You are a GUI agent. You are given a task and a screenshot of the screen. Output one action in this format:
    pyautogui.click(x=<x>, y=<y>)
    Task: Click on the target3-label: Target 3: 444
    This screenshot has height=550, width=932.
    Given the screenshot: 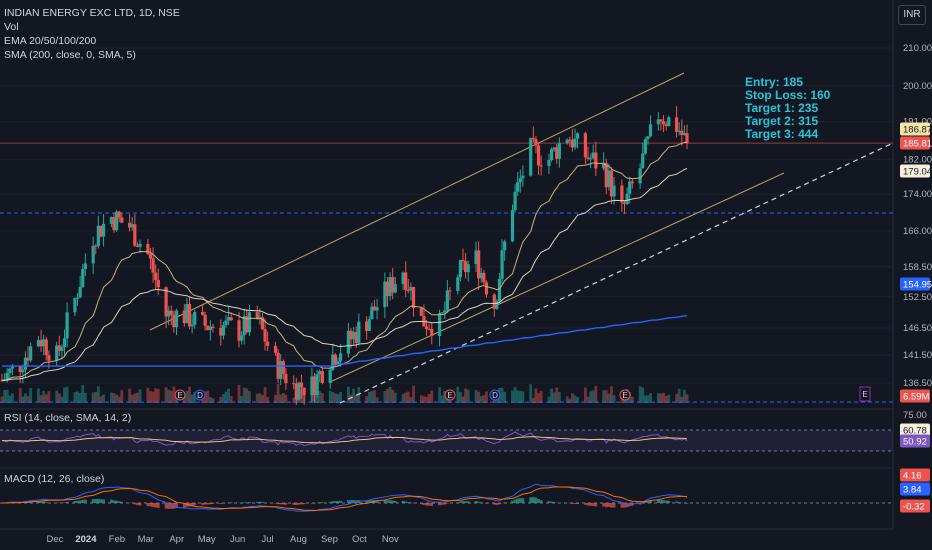 What is the action you would take?
    pyautogui.click(x=782, y=134)
    